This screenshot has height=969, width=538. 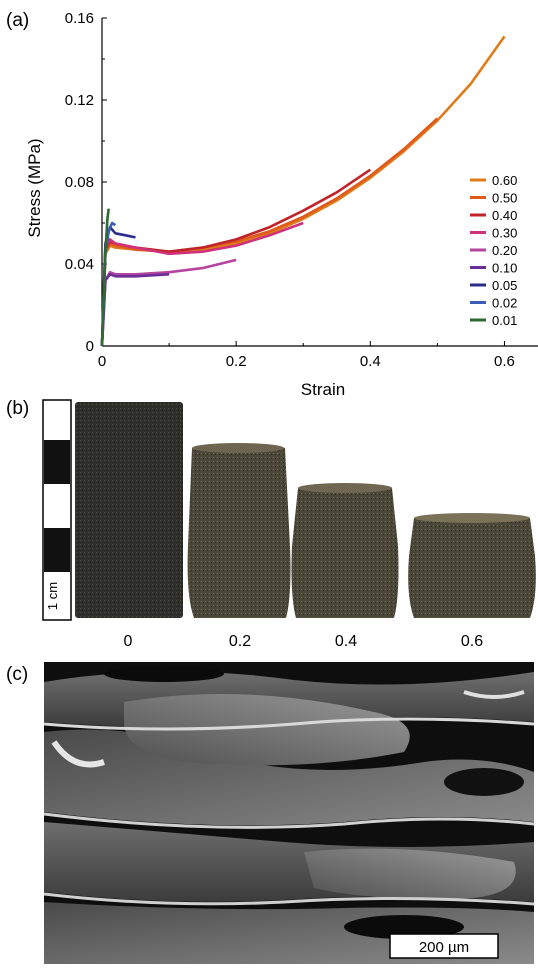 I want to click on legend-label: 0.40, so click(x=504, y=215).